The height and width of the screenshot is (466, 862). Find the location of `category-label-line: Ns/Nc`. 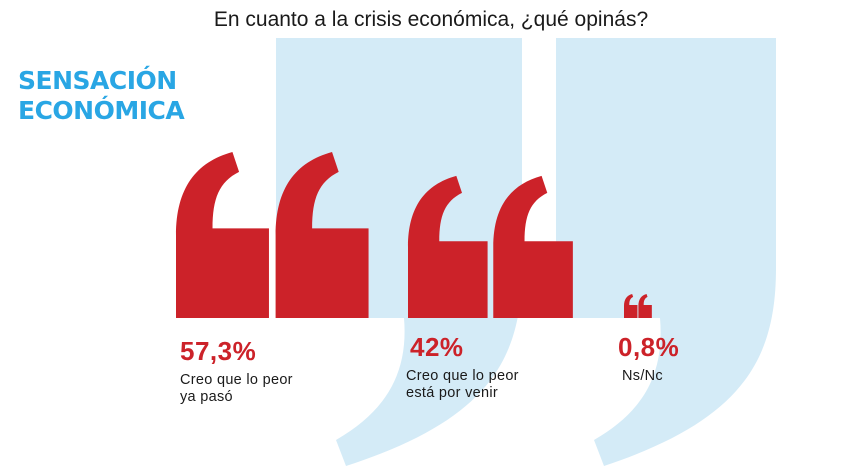

category-label-line: Ns/Nc is located at coordinates (642, 376).